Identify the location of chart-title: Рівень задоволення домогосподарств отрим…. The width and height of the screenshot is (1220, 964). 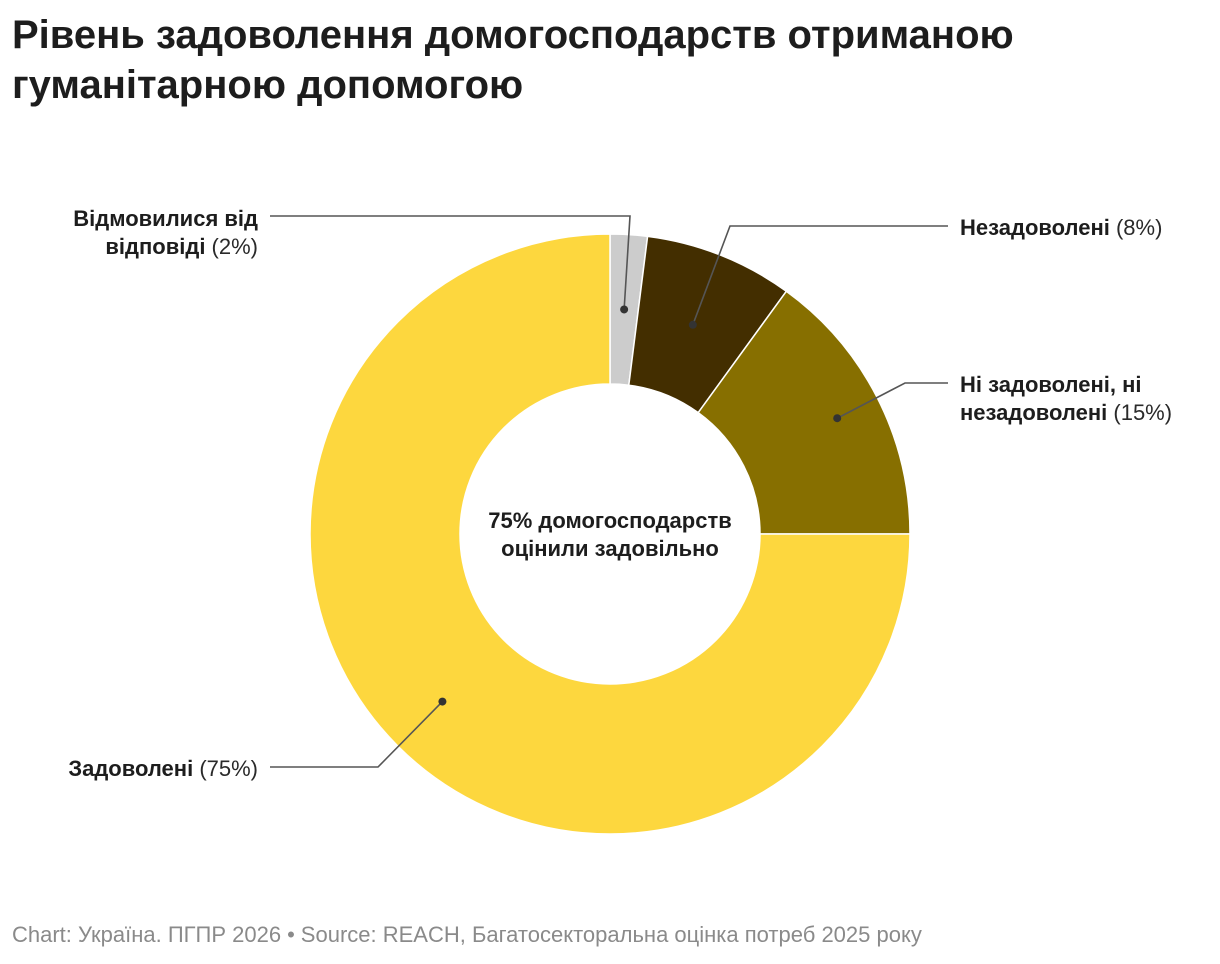
(513, 60).